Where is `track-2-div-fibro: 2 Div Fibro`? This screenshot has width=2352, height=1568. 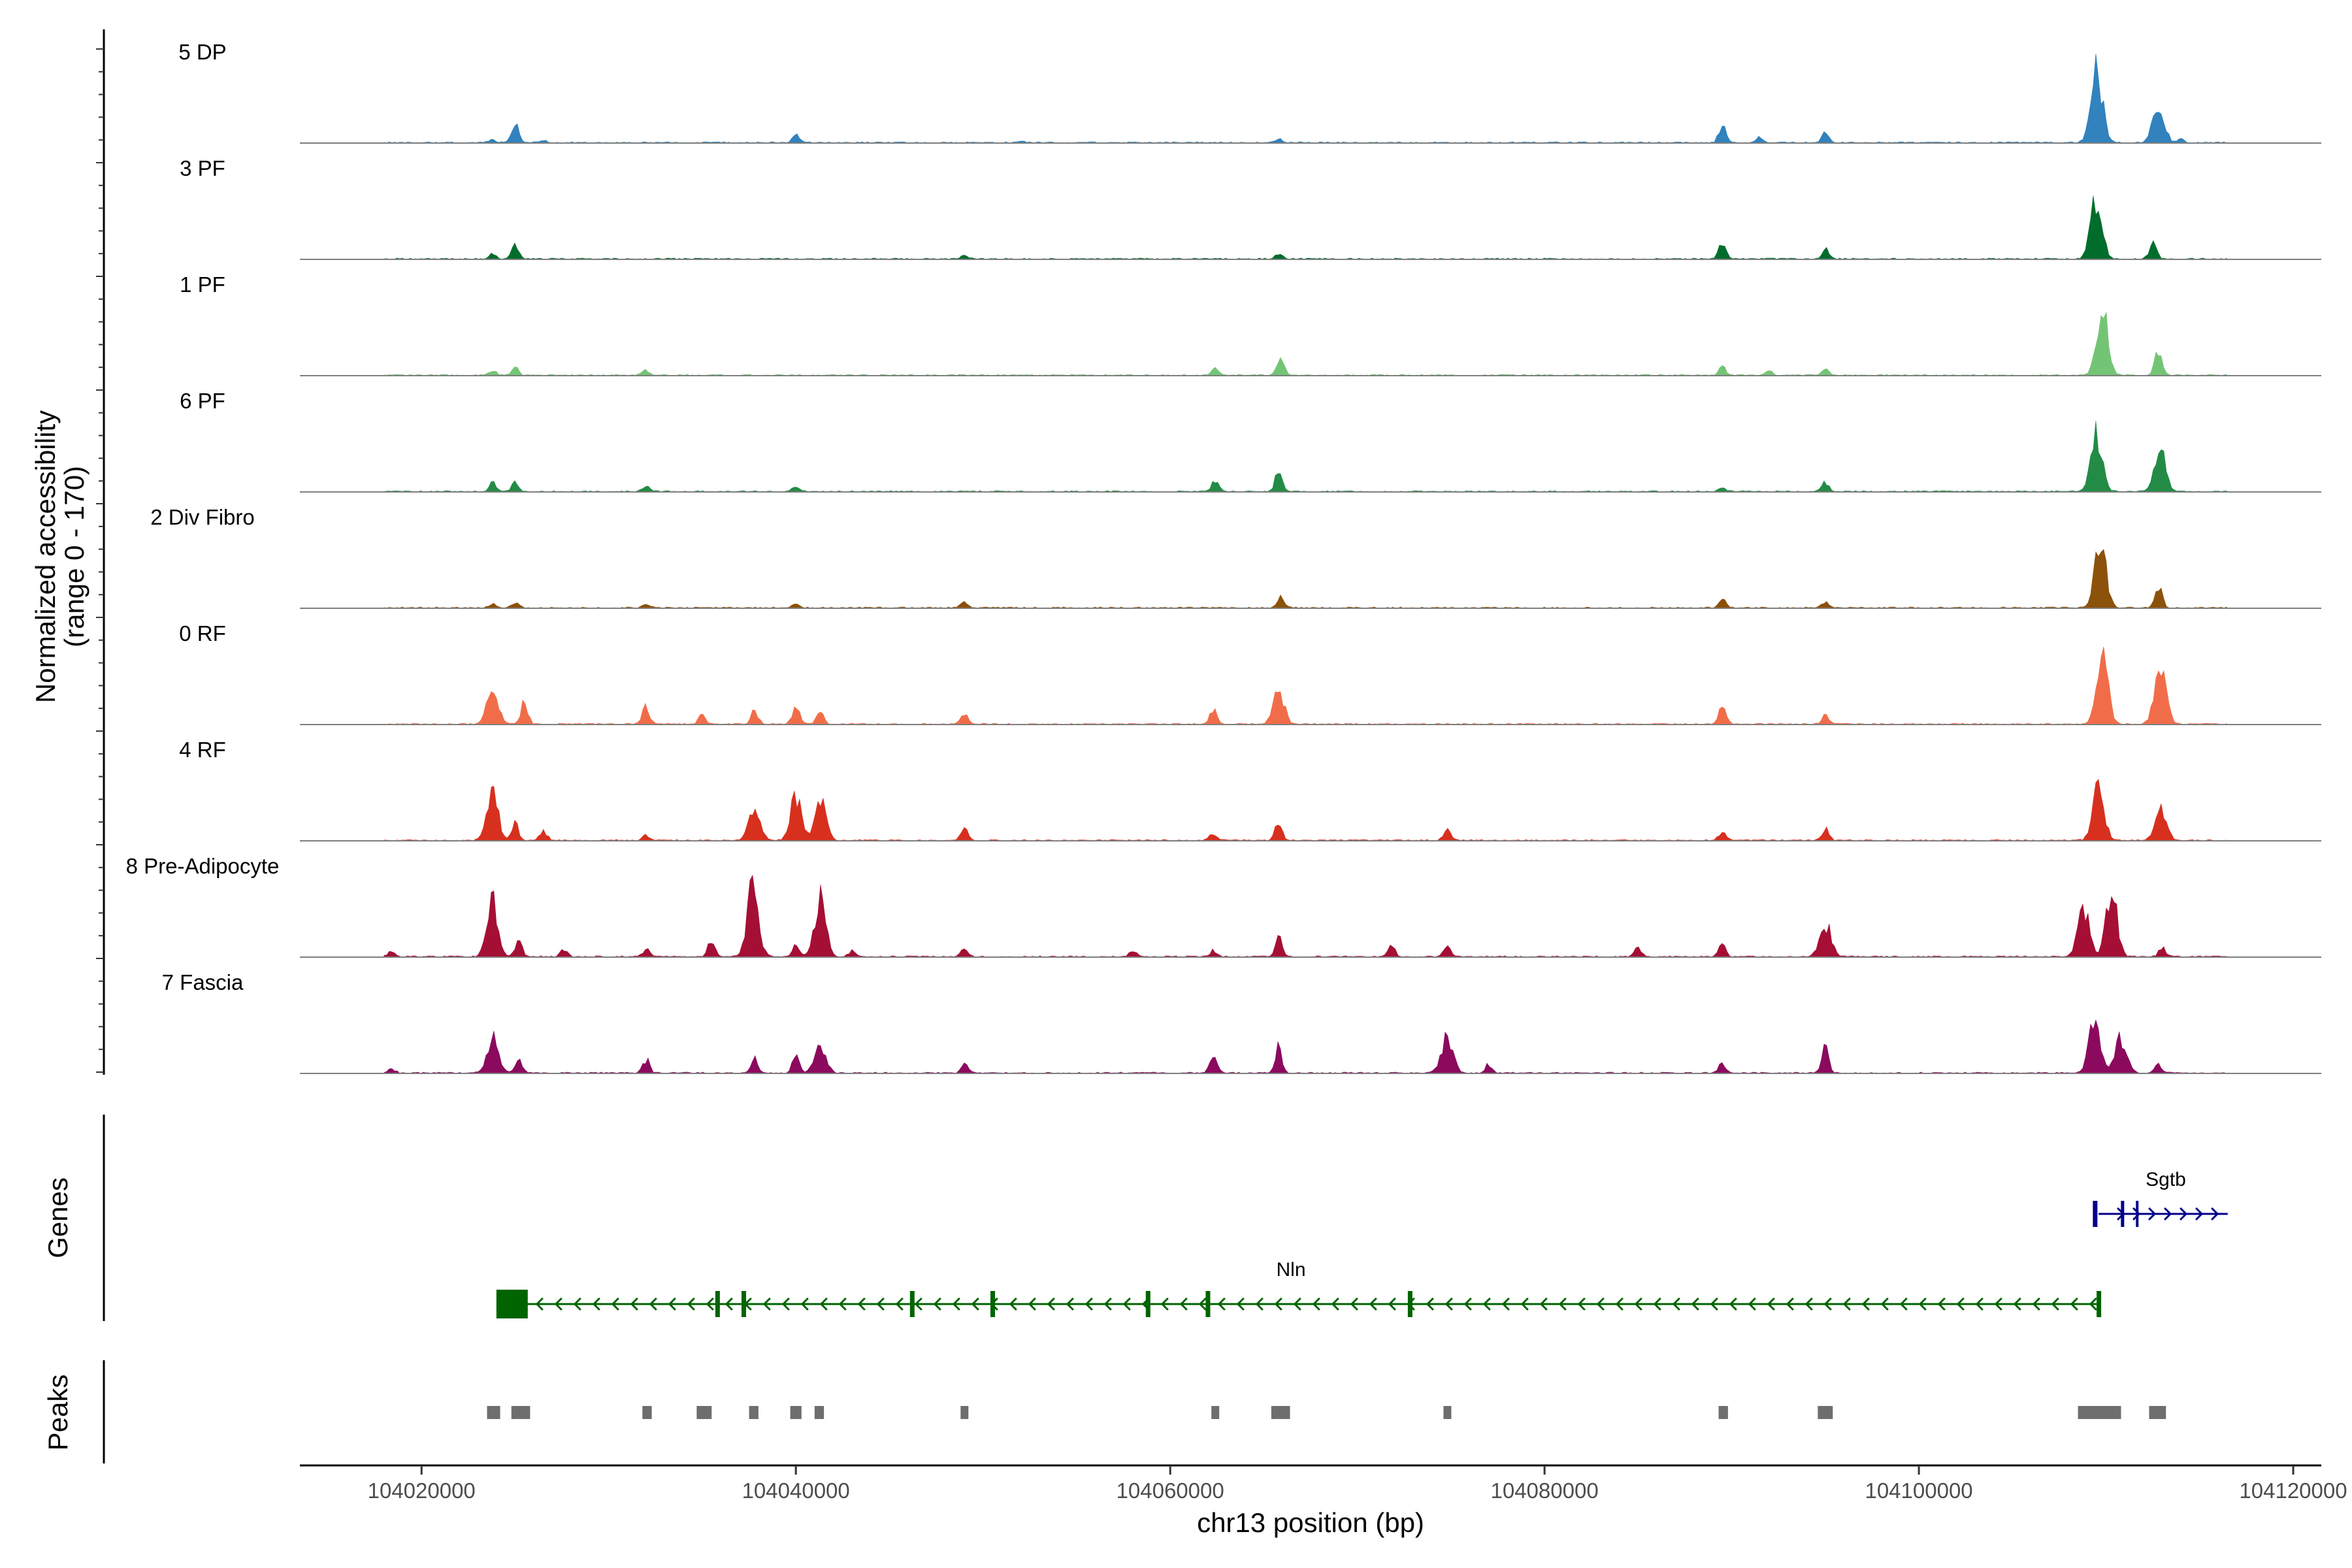 track-2-div-fibro: 2 Div Fibro is located at coordinates (1235, 557).